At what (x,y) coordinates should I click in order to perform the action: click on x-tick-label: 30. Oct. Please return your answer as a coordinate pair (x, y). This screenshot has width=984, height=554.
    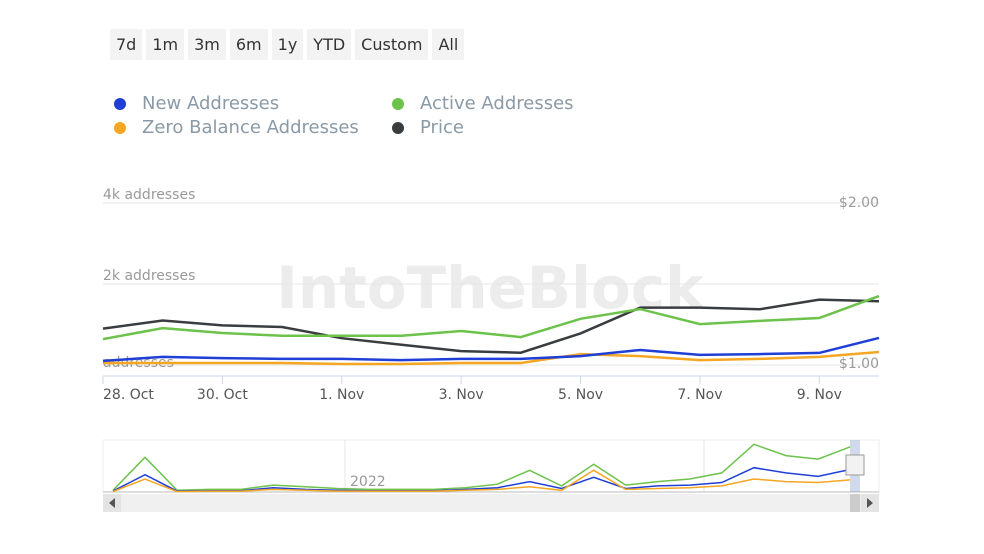
    Looking at the image, I should click on (222, 395).